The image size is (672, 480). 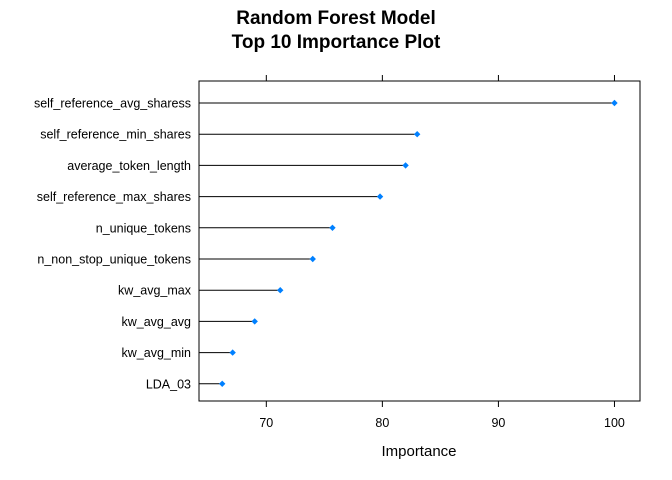 What do you see at coordinates (498, 423) in the screenshot?
I see `x-tick-label: 90` at bounding box center [498, 423].